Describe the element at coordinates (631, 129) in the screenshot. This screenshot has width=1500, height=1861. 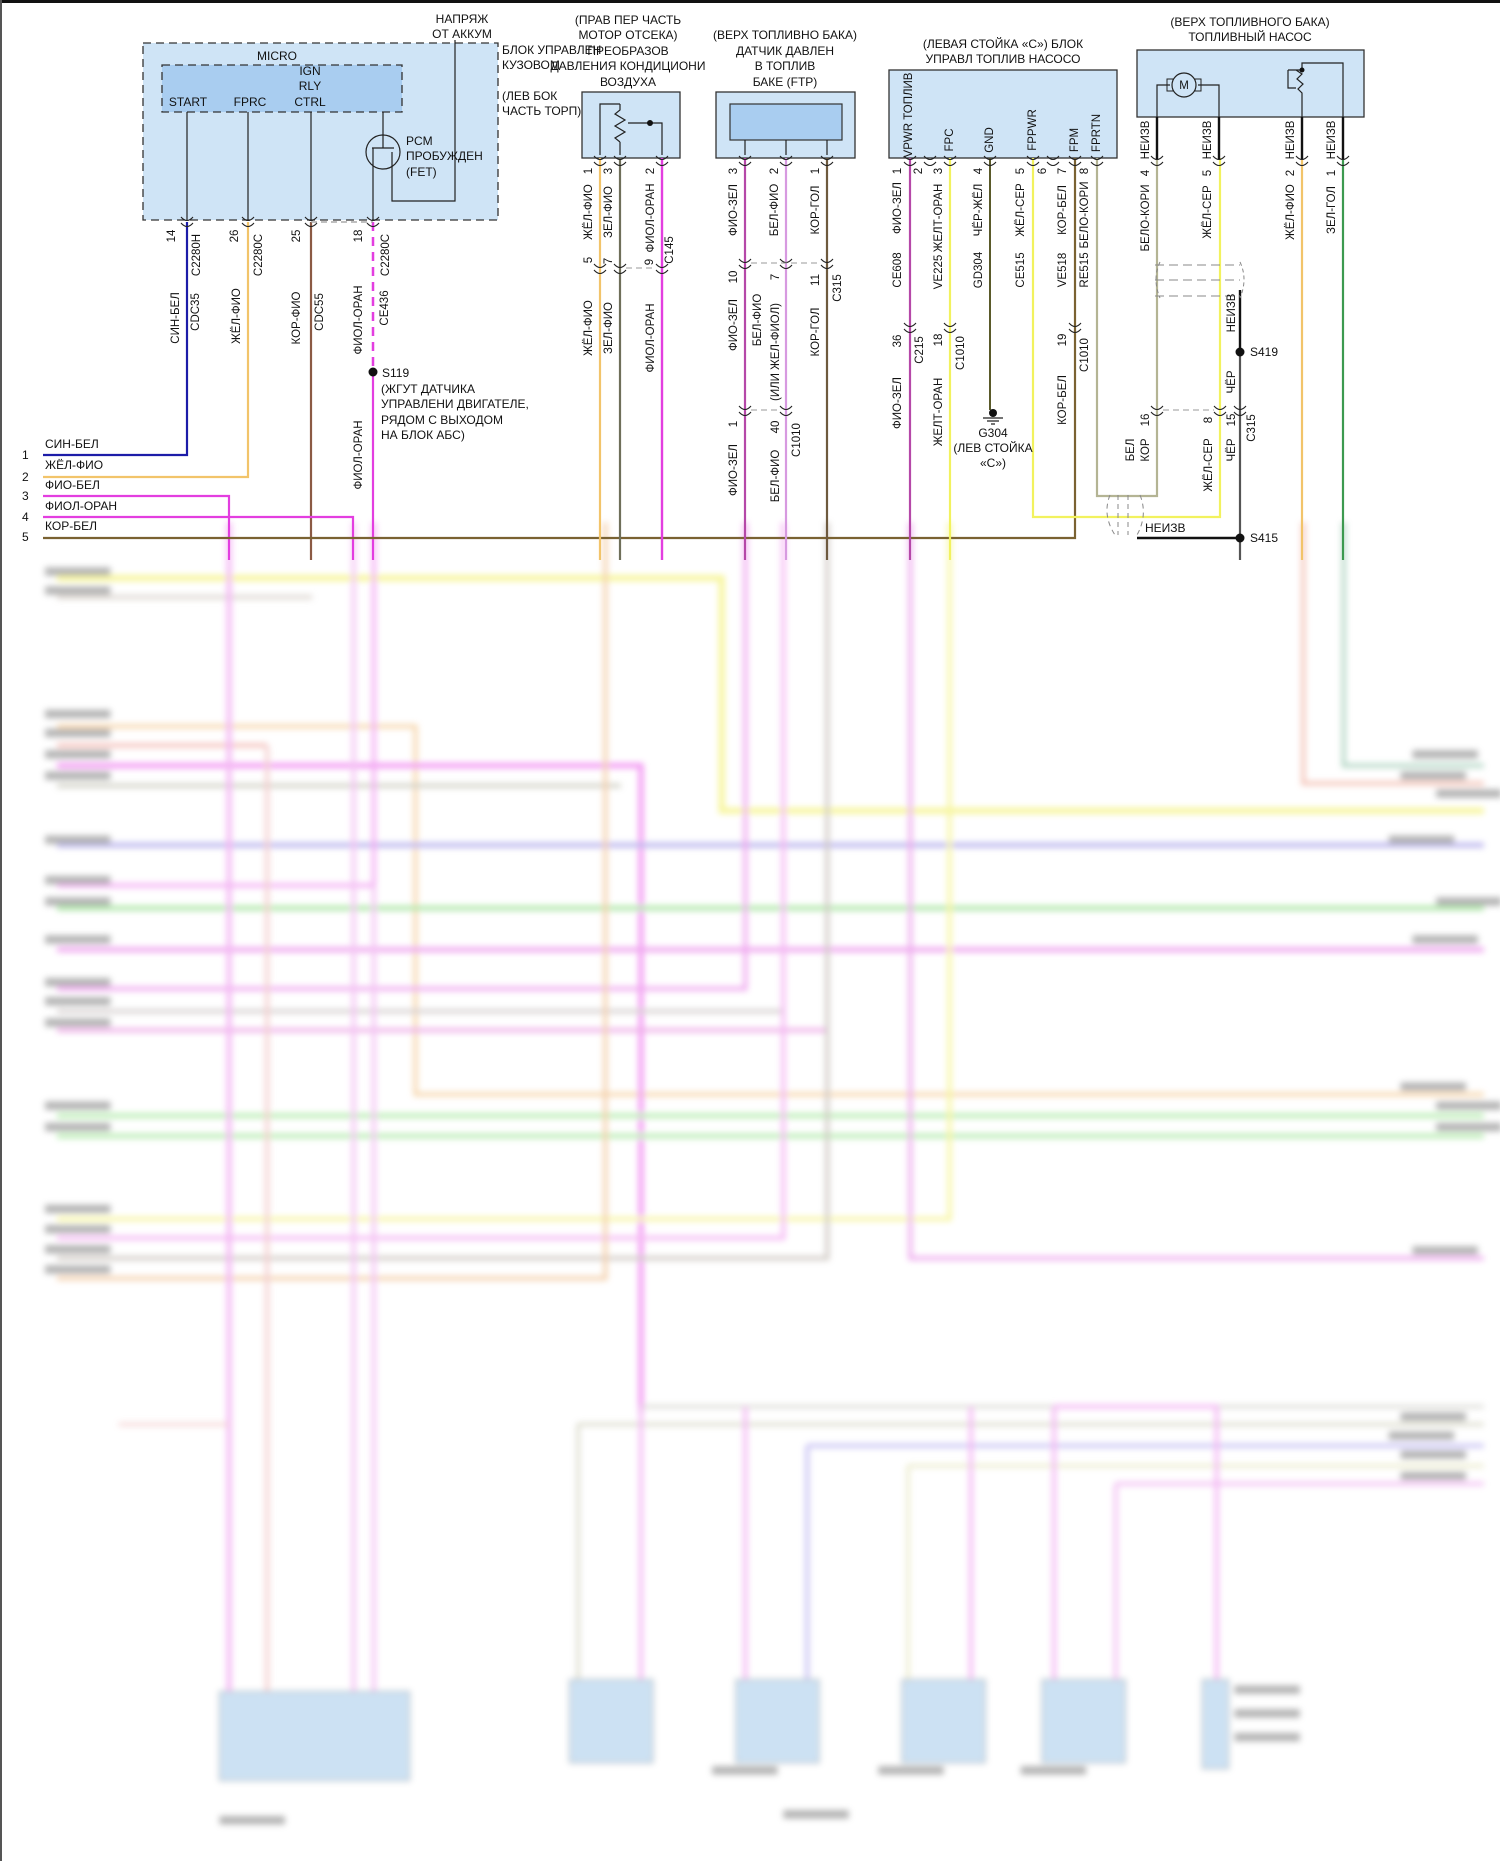
I see `potentiometer-icon` at that location.